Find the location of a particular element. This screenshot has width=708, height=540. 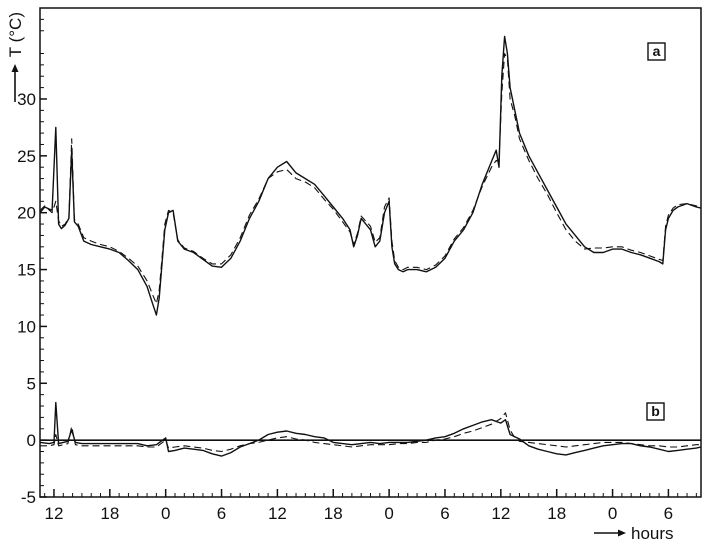

x-axis-title-text: hours is located at coordinates (652, 532).